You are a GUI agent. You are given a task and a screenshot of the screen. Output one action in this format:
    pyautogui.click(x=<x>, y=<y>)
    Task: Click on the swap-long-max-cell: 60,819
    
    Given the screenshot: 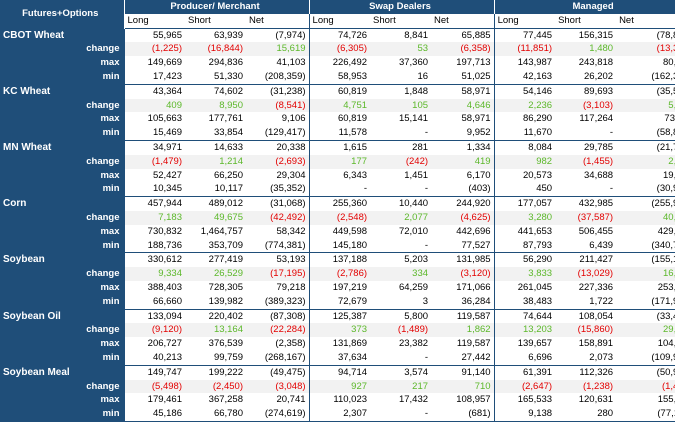 What is the action you would take?
    pyautogui.click(x=339, y=119)
    